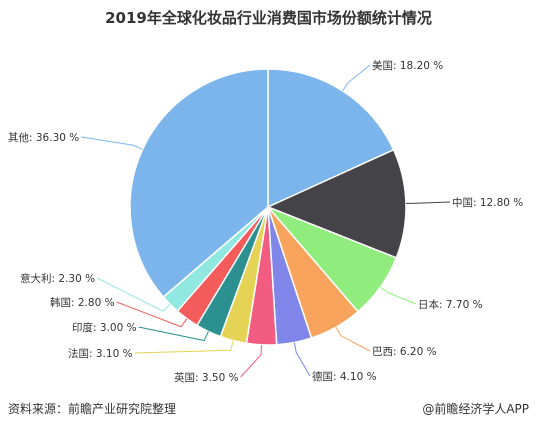 The width and height of the screenshot is (537, 426). What do you see at coordinates (344, 376) in the screenshot?
I see `slice-label-5: 德国: 4.10 %` at bounding box center [344, 376].